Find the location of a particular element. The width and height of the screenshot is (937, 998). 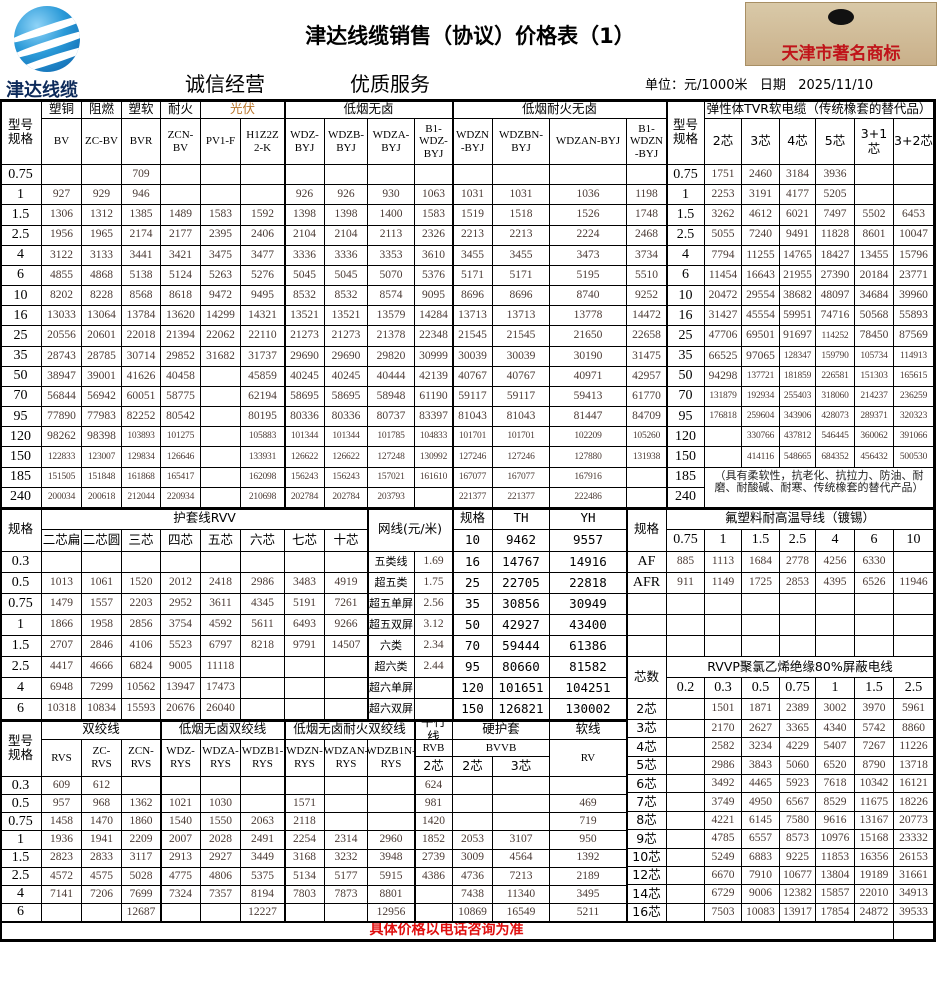

price-cell: 101785 is located at coordinates (391, 437).